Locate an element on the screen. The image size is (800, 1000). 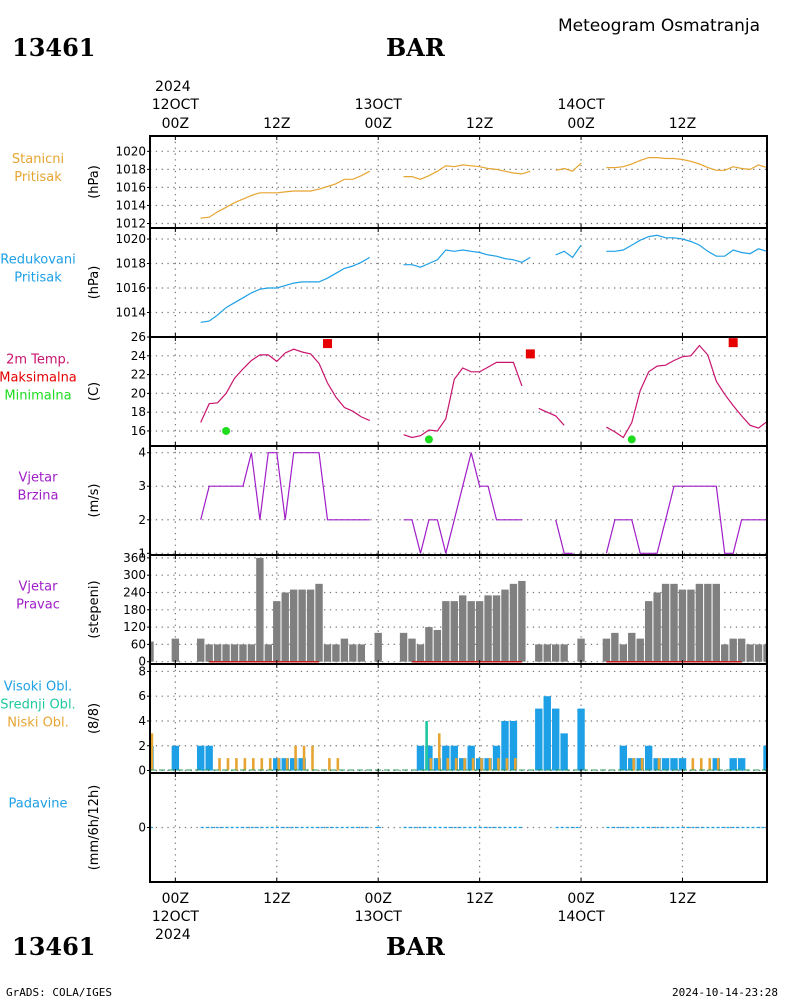
panel-reduced_pressure: 1014 1016 1018 1020 (hPa) Redukovani Pritisak is located at coordinates (384, 282).